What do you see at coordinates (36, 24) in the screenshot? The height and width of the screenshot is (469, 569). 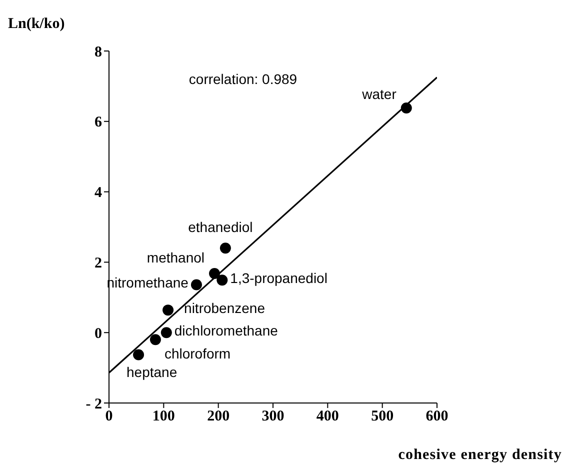 I see `y-axis-title: Ln(k/ko)` at bounding box center [36, 24].